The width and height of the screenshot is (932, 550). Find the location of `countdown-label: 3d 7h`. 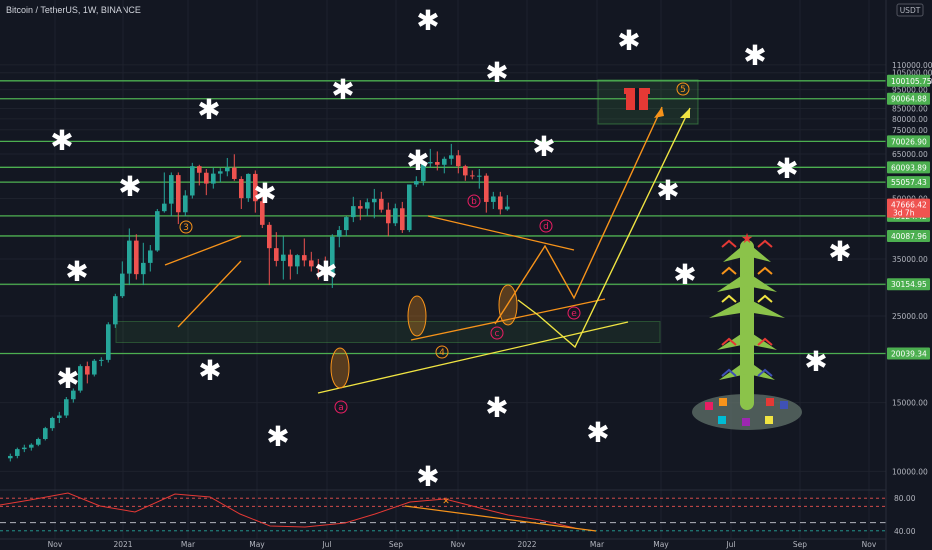

countdown-label: 3d 7h is located at coordinates (904, 213).